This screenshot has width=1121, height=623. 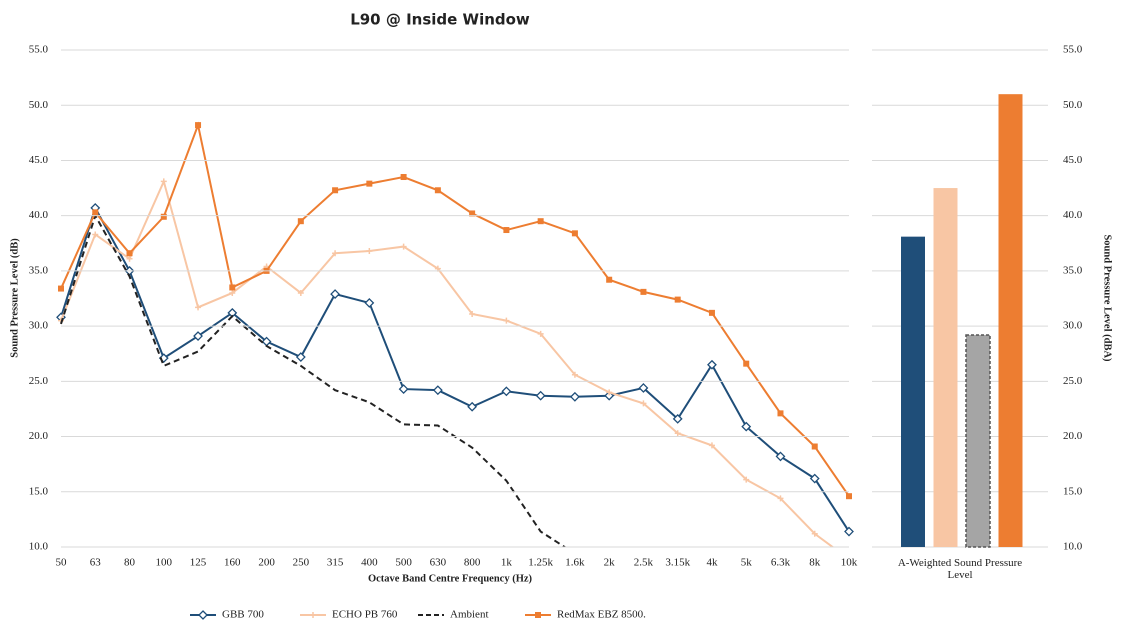 What do you see at coordinates (1073, 160) in the screenshot?
I see `y2-tick-label: 45.0` at bounding box center [1073, 160].